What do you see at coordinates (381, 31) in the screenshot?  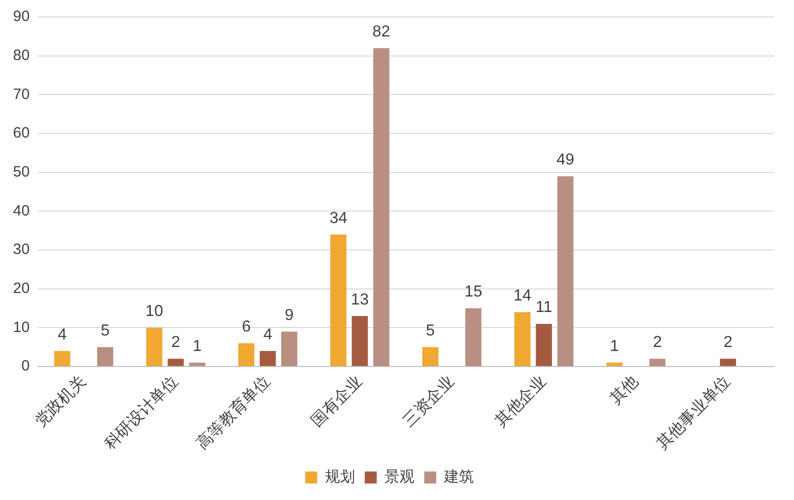 I see `data-label: 82` at bounding box center [381, 31].